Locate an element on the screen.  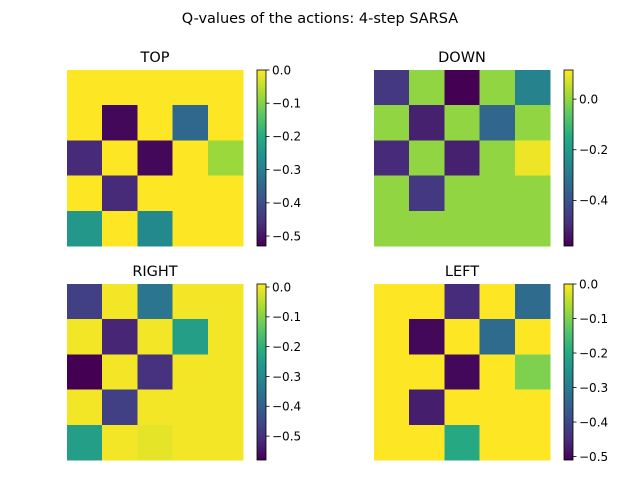
panel-title: TOP is located at coordinates (154, 58).